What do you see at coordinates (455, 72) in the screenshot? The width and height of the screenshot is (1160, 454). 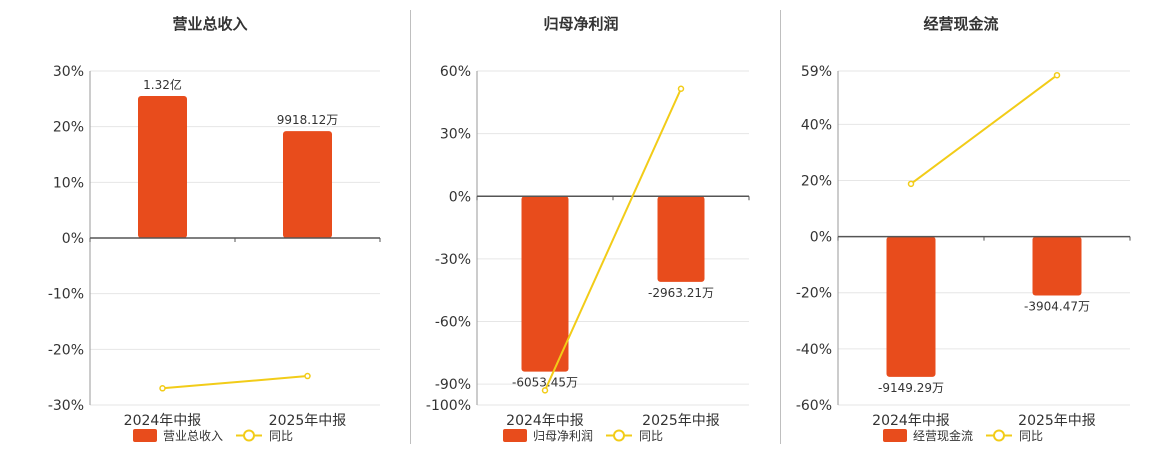 I see `y-tick-label: 60%` at bounding box center [455, 72].